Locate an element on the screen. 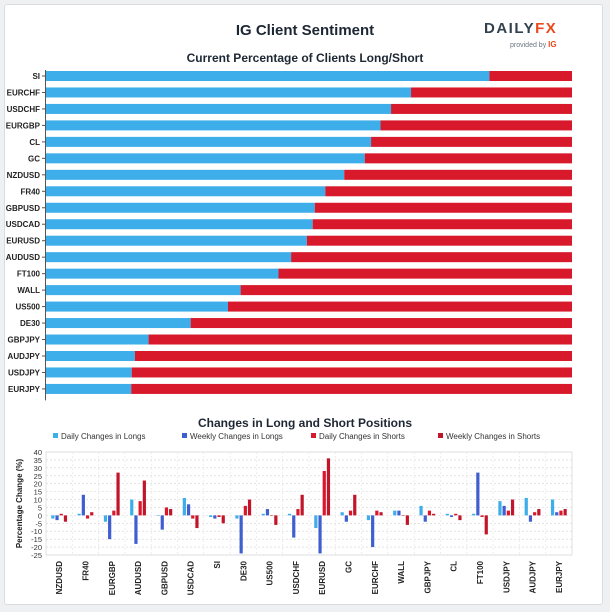  short-bar-audusd is located at coordinates (431, 257).